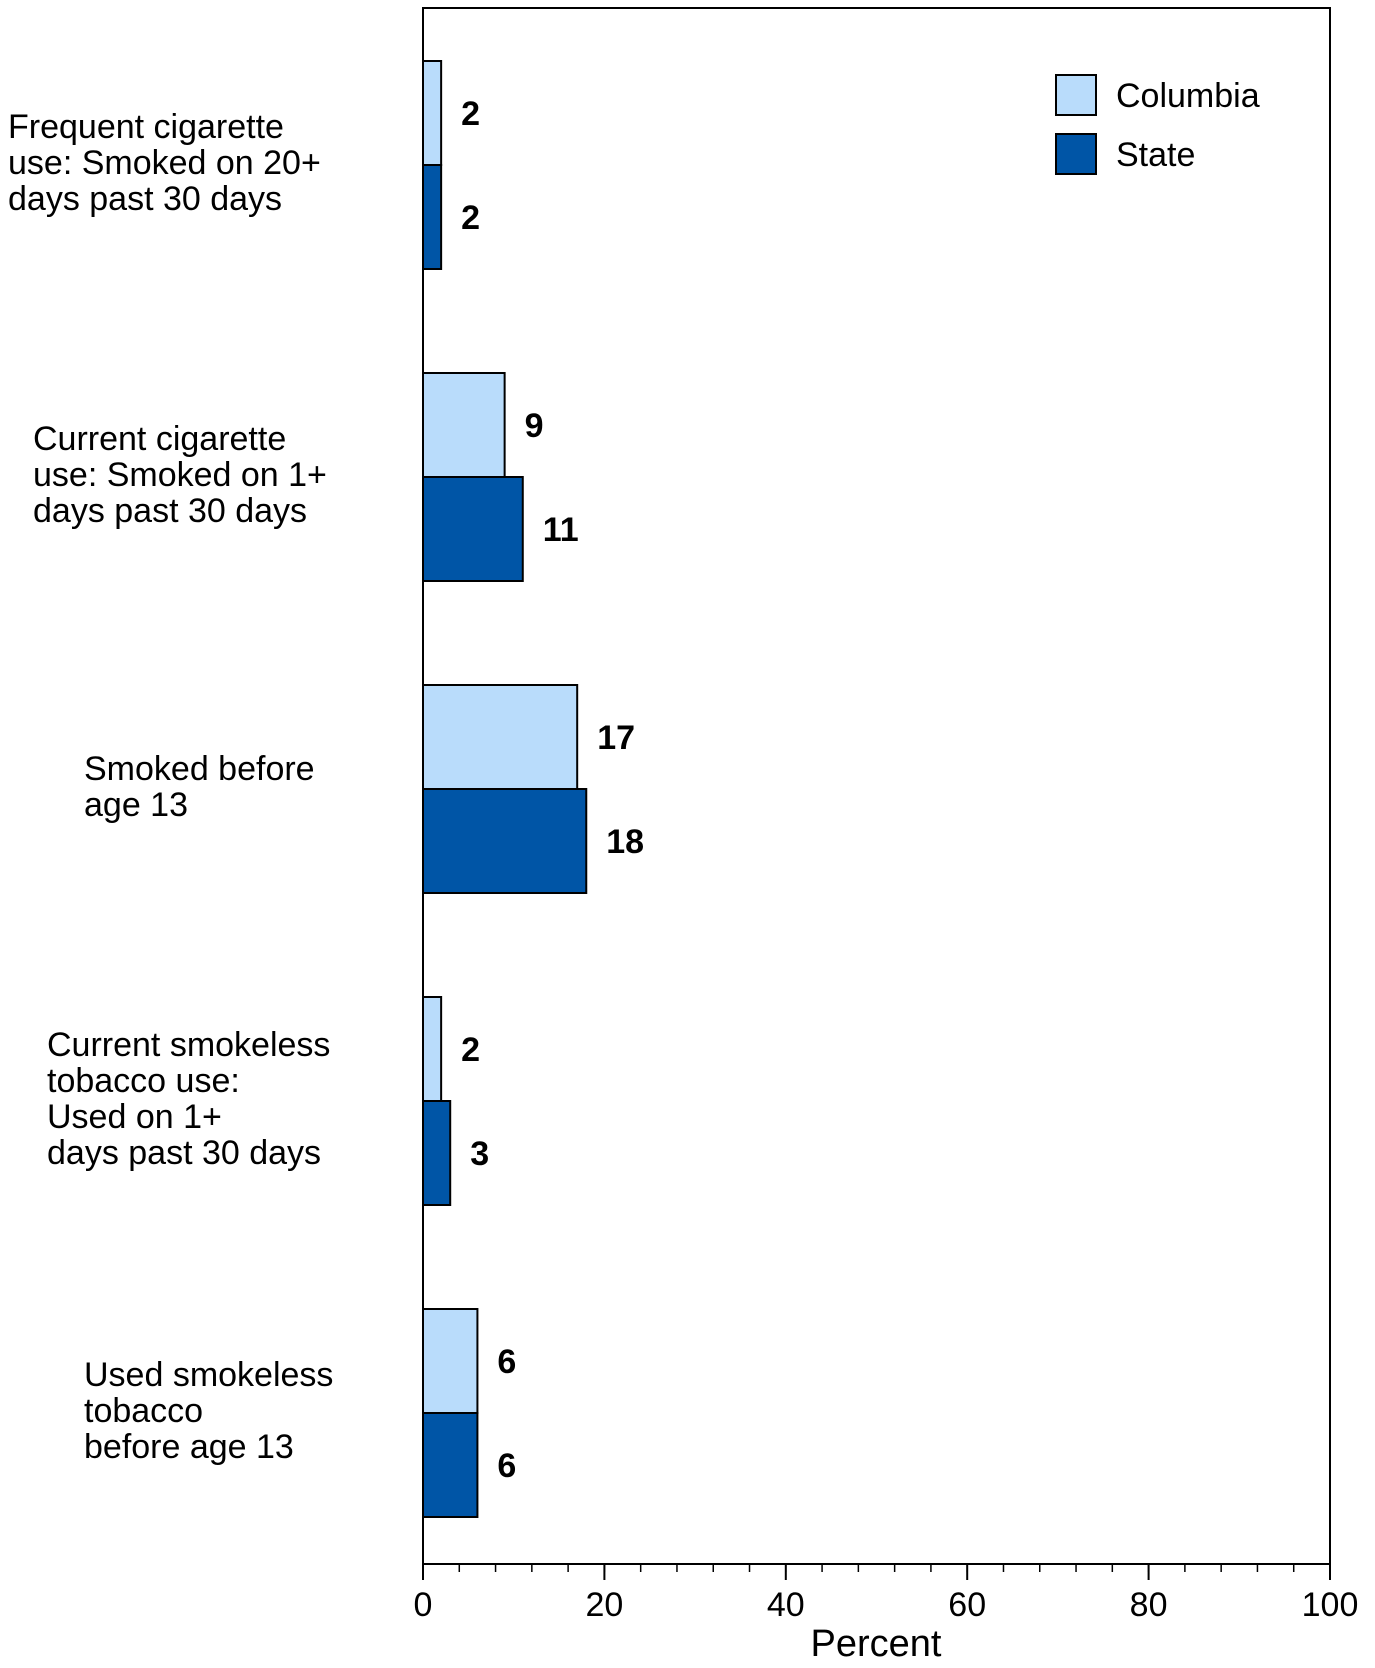 The width and height of the screenshot is (1375, 1668). What do you see at coordinates (967, 1605) in the screenshot?
I see `x-tick-label: 60` at bounding box center [967, 1605].